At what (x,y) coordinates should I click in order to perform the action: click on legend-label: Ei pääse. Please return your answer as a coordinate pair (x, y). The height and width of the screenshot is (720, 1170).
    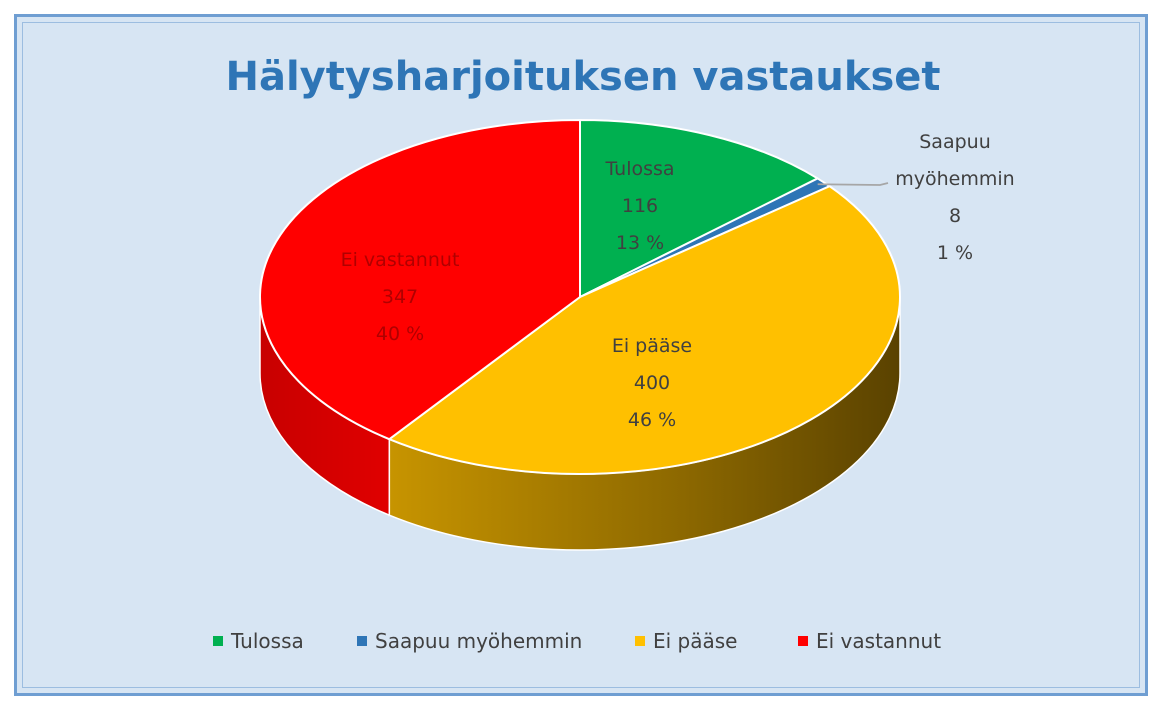
    Looking at the image, I should click on (695, 641).